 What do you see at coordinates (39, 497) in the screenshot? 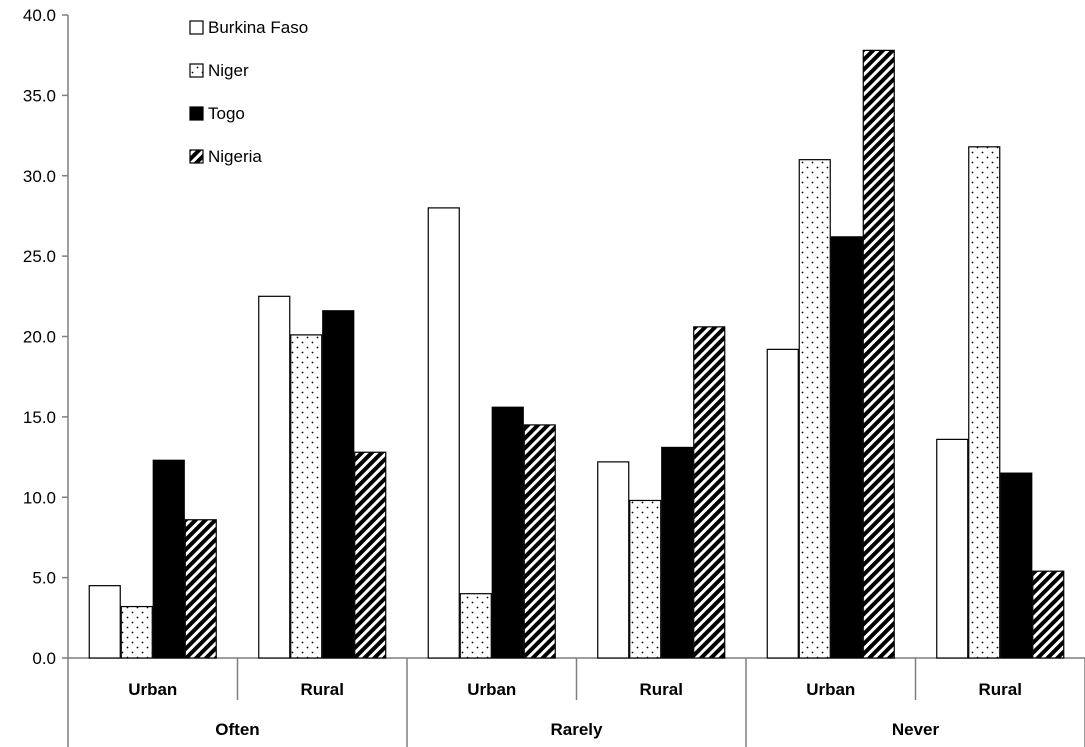
I see `y-tick-label: 10.0` at bounding box center [39, 497].